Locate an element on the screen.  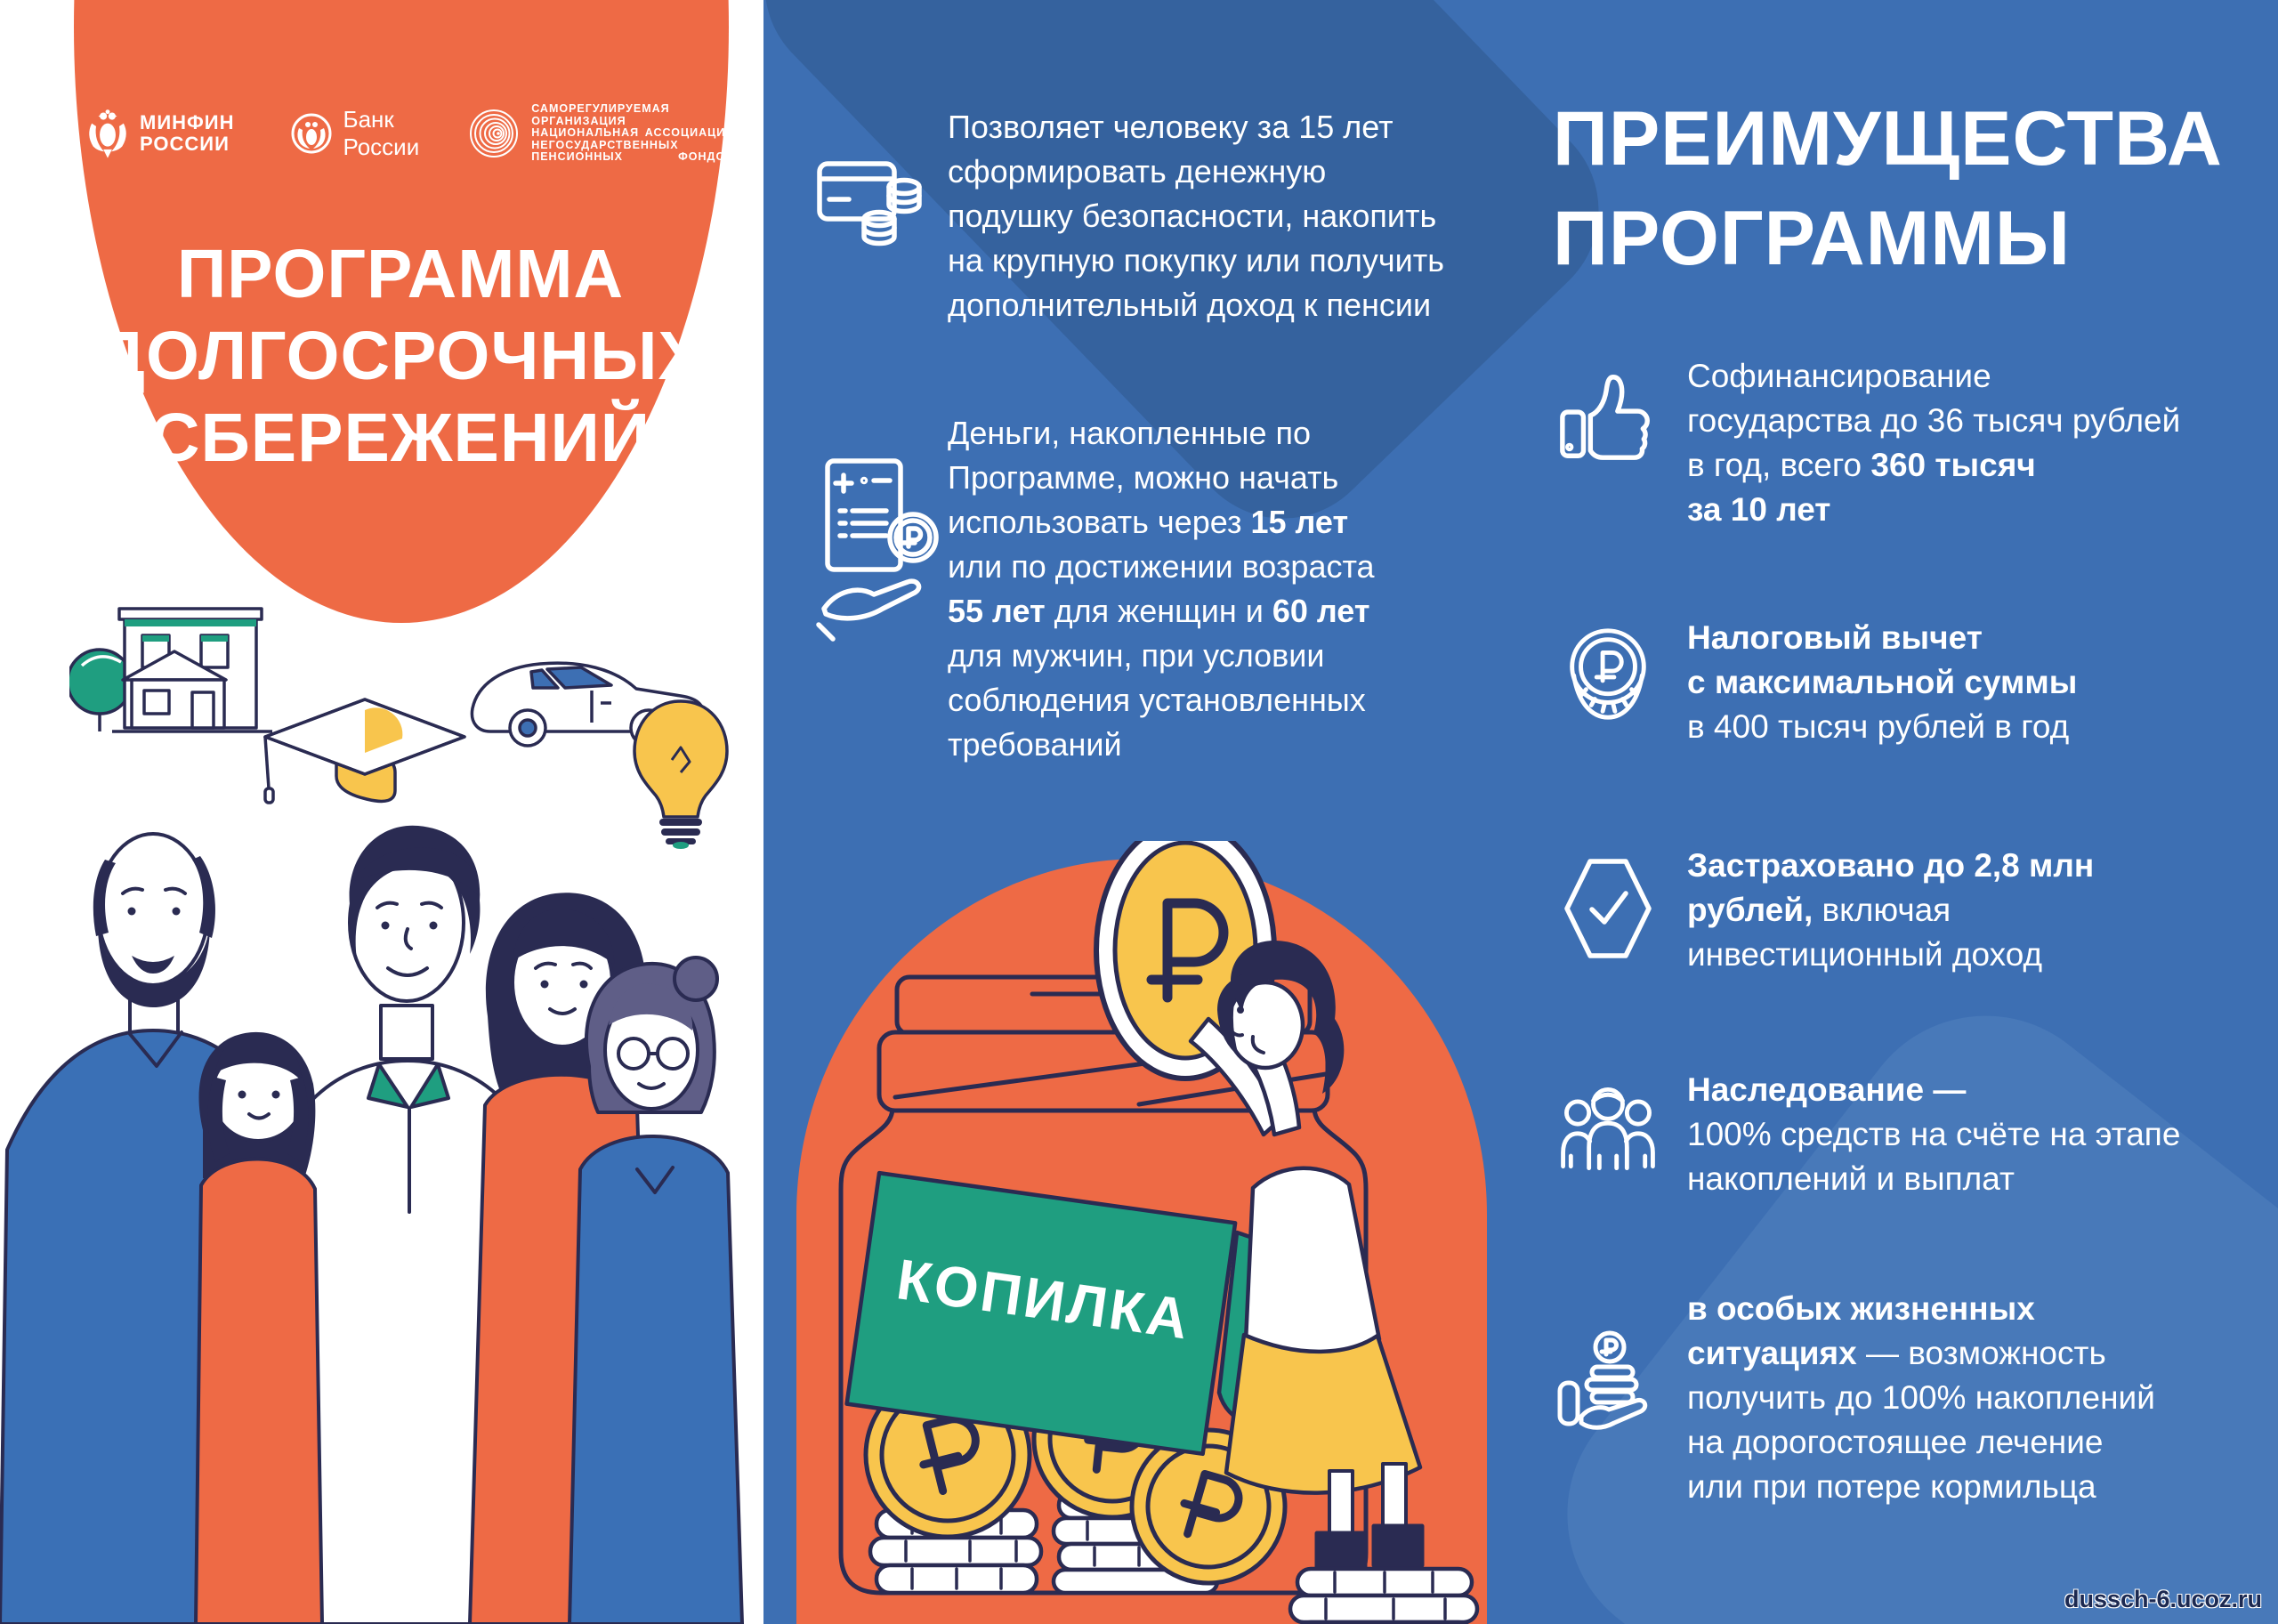
benefits-title: ПРЕИМУЩЕСТВА ПРОГРАММЫ is located at coordinates (1888, 188).